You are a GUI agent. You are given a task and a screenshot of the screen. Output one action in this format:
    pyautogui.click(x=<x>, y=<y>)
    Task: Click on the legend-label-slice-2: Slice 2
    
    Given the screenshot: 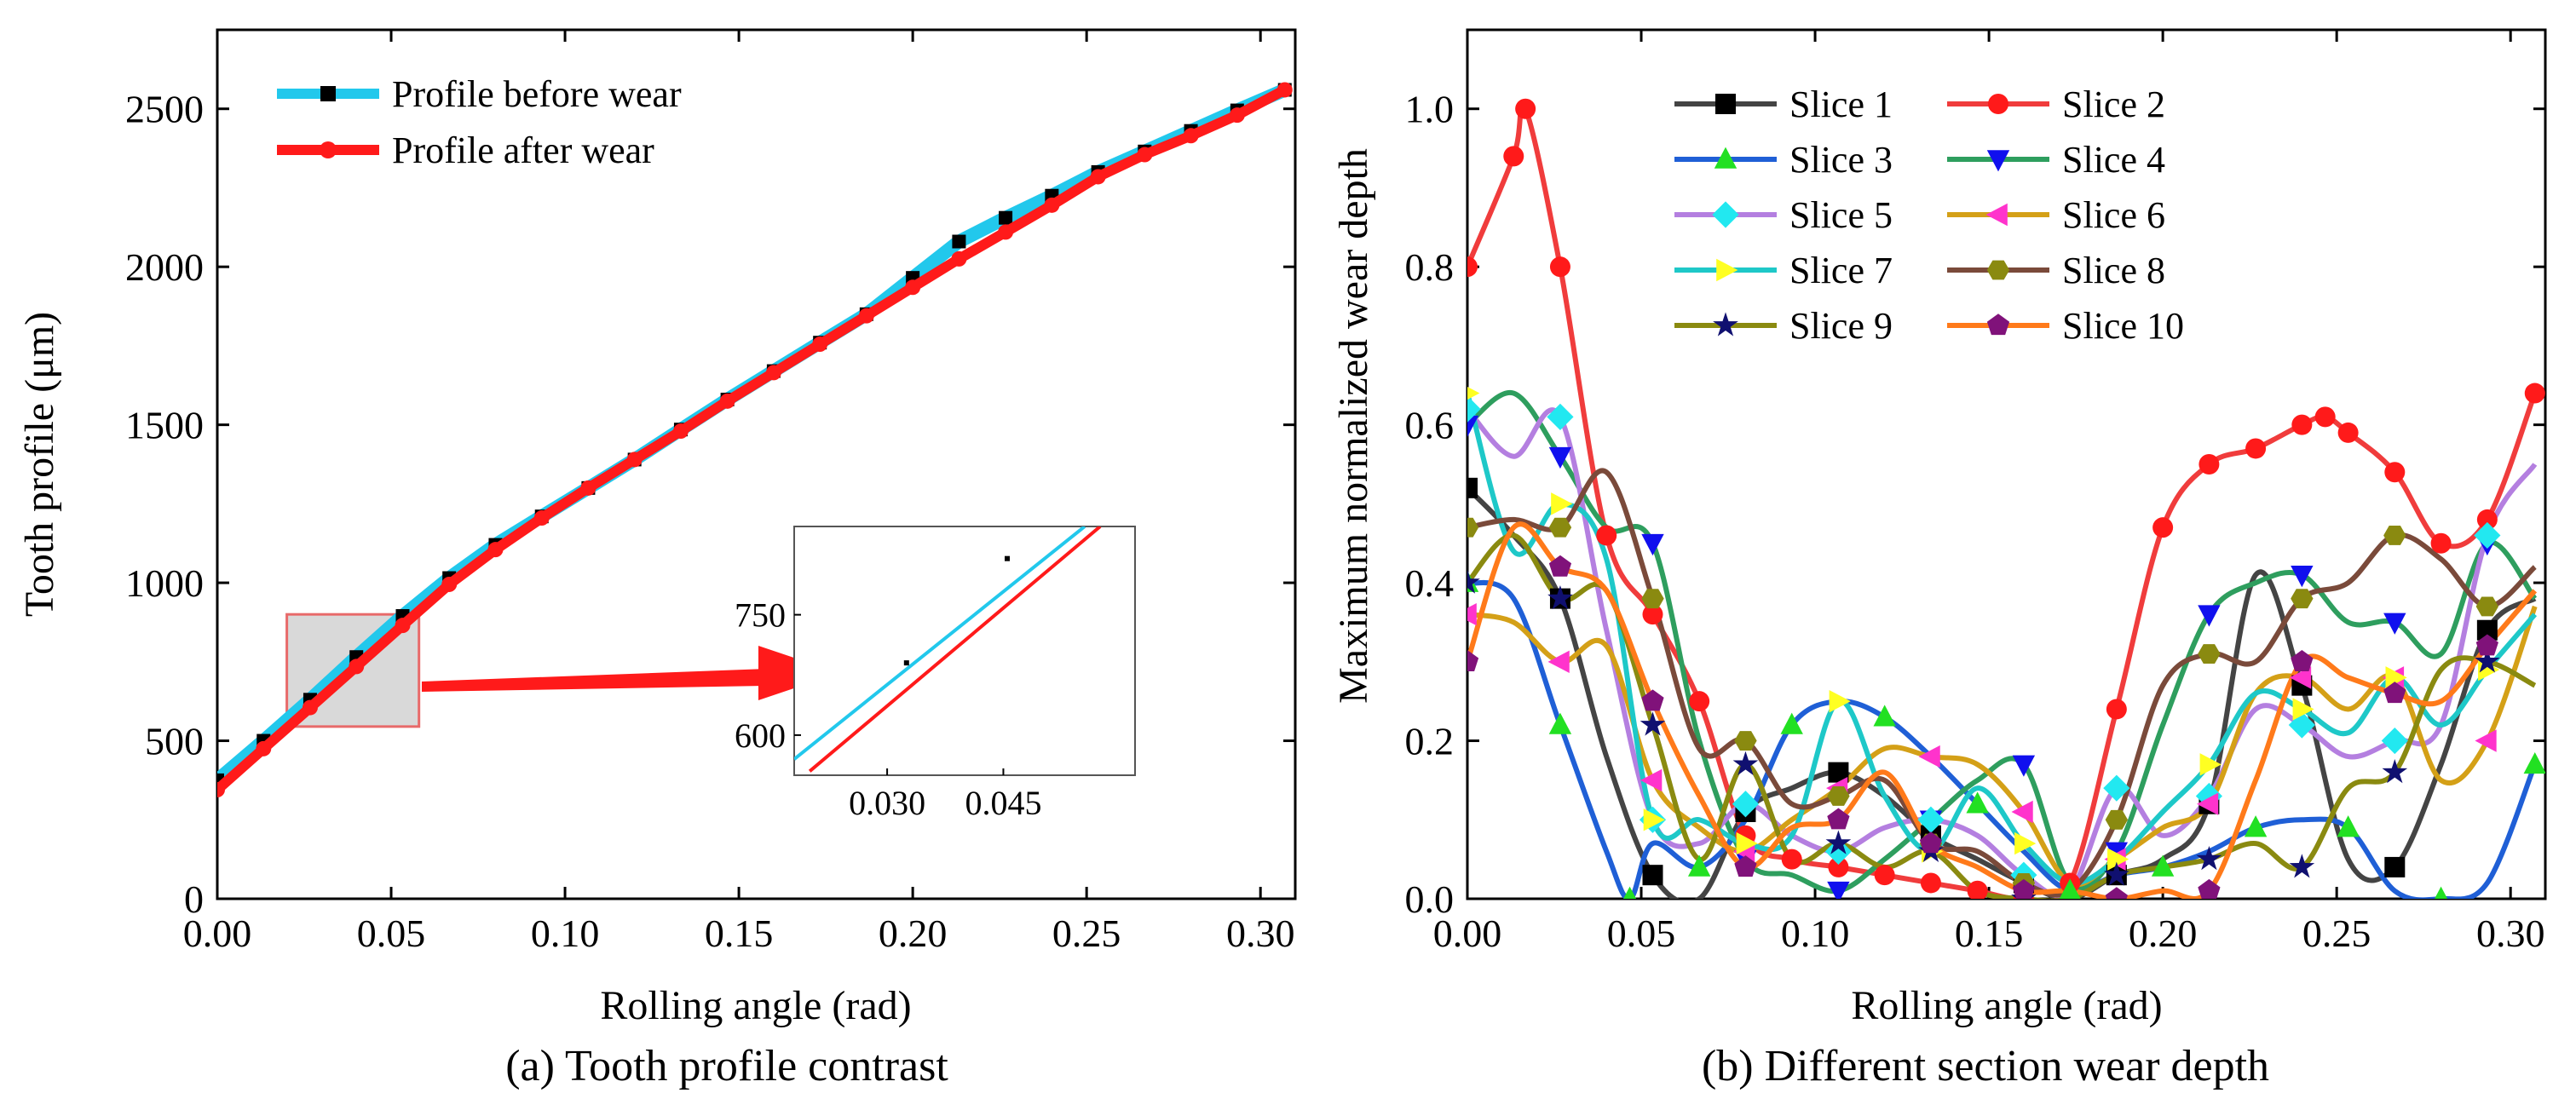 What is the action you would take?
    pyautogui.click(x=2113, y=104)
    